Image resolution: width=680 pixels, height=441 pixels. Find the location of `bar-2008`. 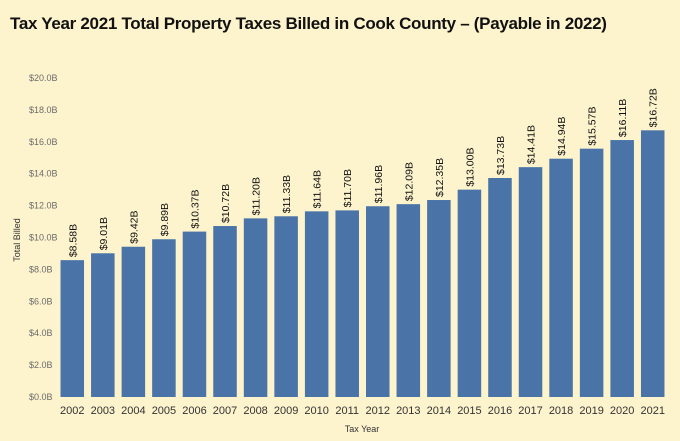

bar-2008 is located at coordinates (255, 307).